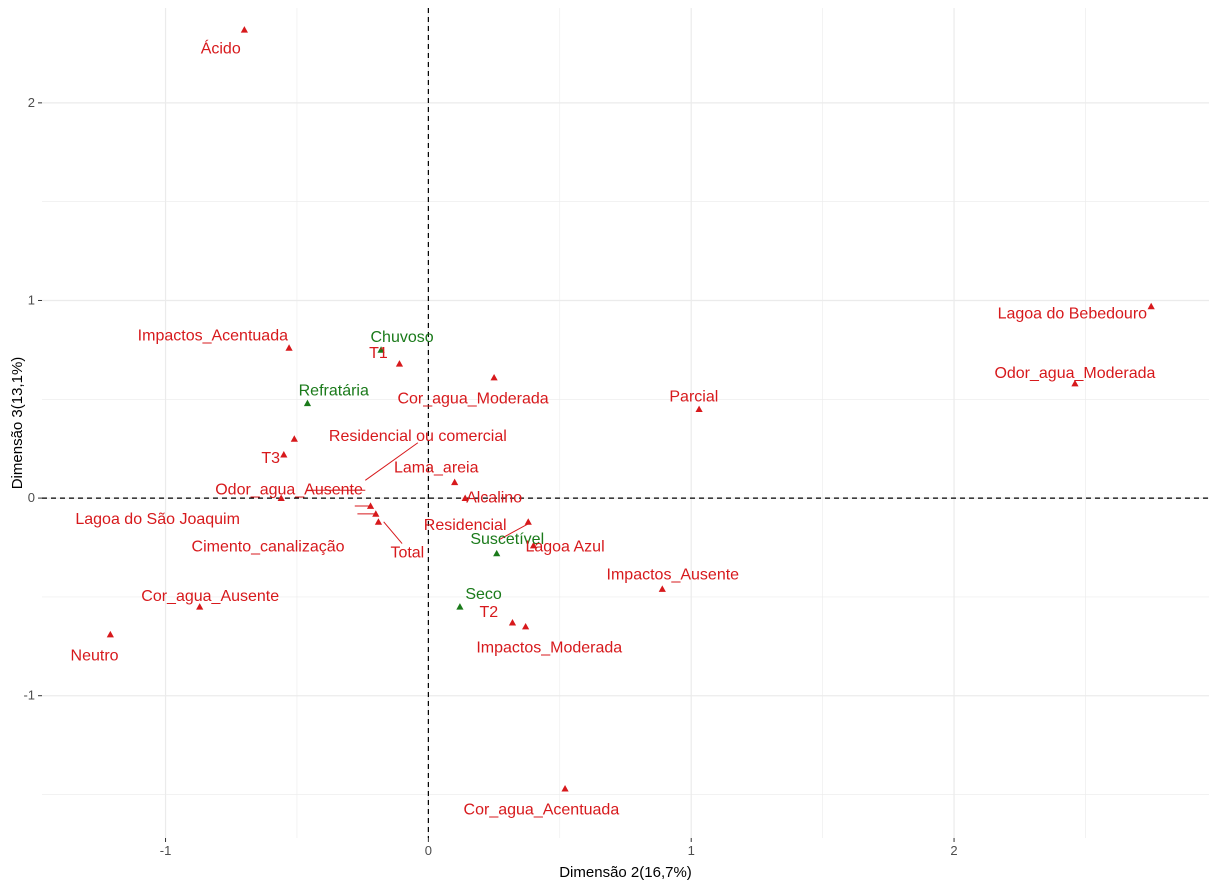 The width and height of the screenshot is (1209, 883). I want to click on point-label: Cor_agua_Moderada, so click(472, 399).